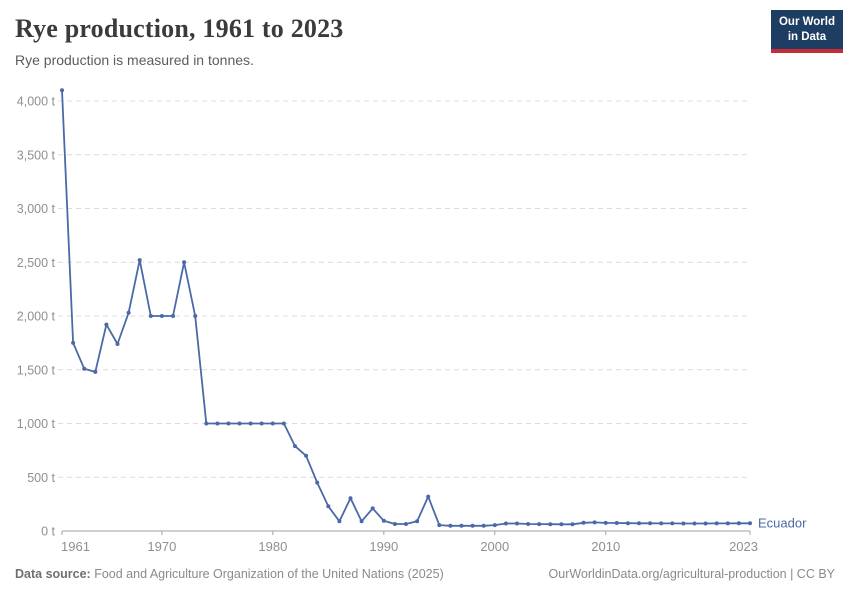  What do you see at coordinates (272, 546) in the screenshot?
I see `x-axis-label: 1980` at bounding box center [272, 546].